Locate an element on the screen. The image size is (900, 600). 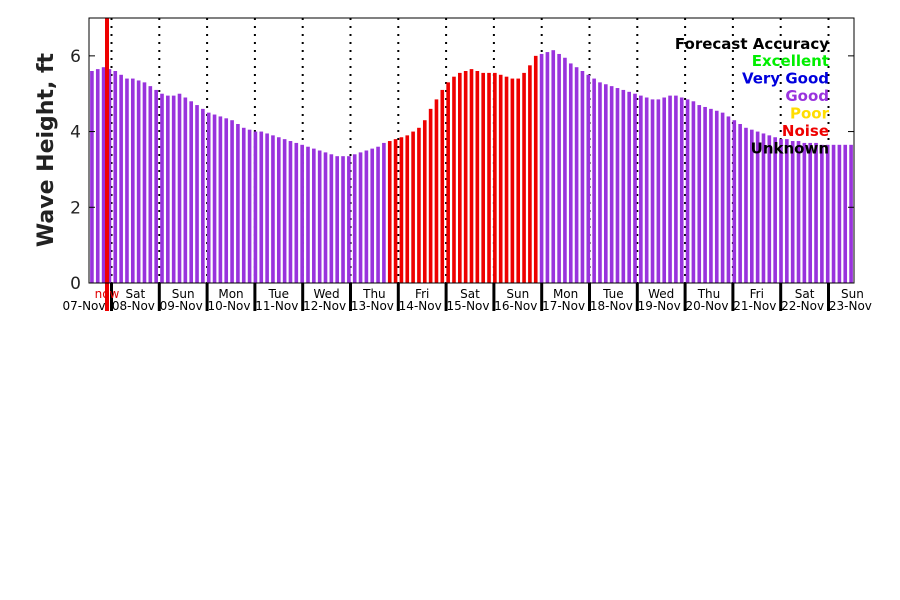
date-label: 23-Nov is located at coordinates (850, 306).